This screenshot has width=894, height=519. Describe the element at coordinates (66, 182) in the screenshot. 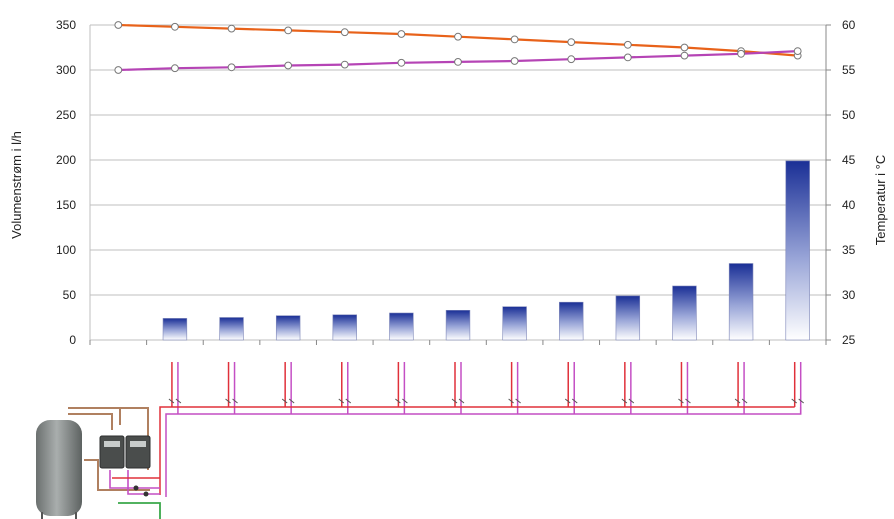

I see `left-axis: 0 50 100 150 200 250 300 350` at that location.